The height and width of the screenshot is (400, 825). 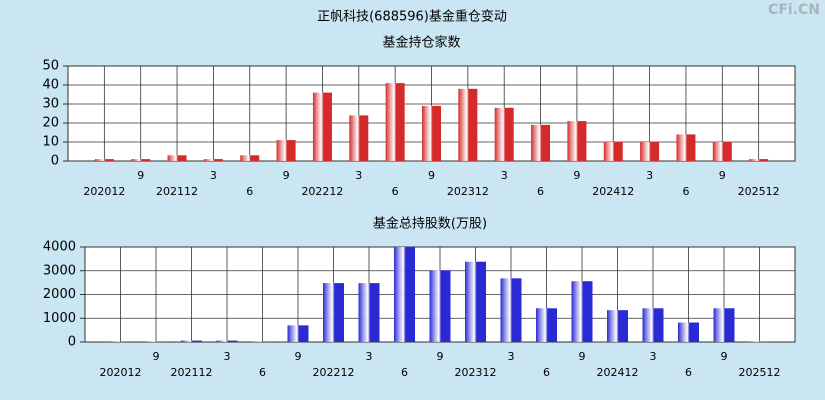 I want to click on y-tick-label: 50, so click(x=50, y=66).